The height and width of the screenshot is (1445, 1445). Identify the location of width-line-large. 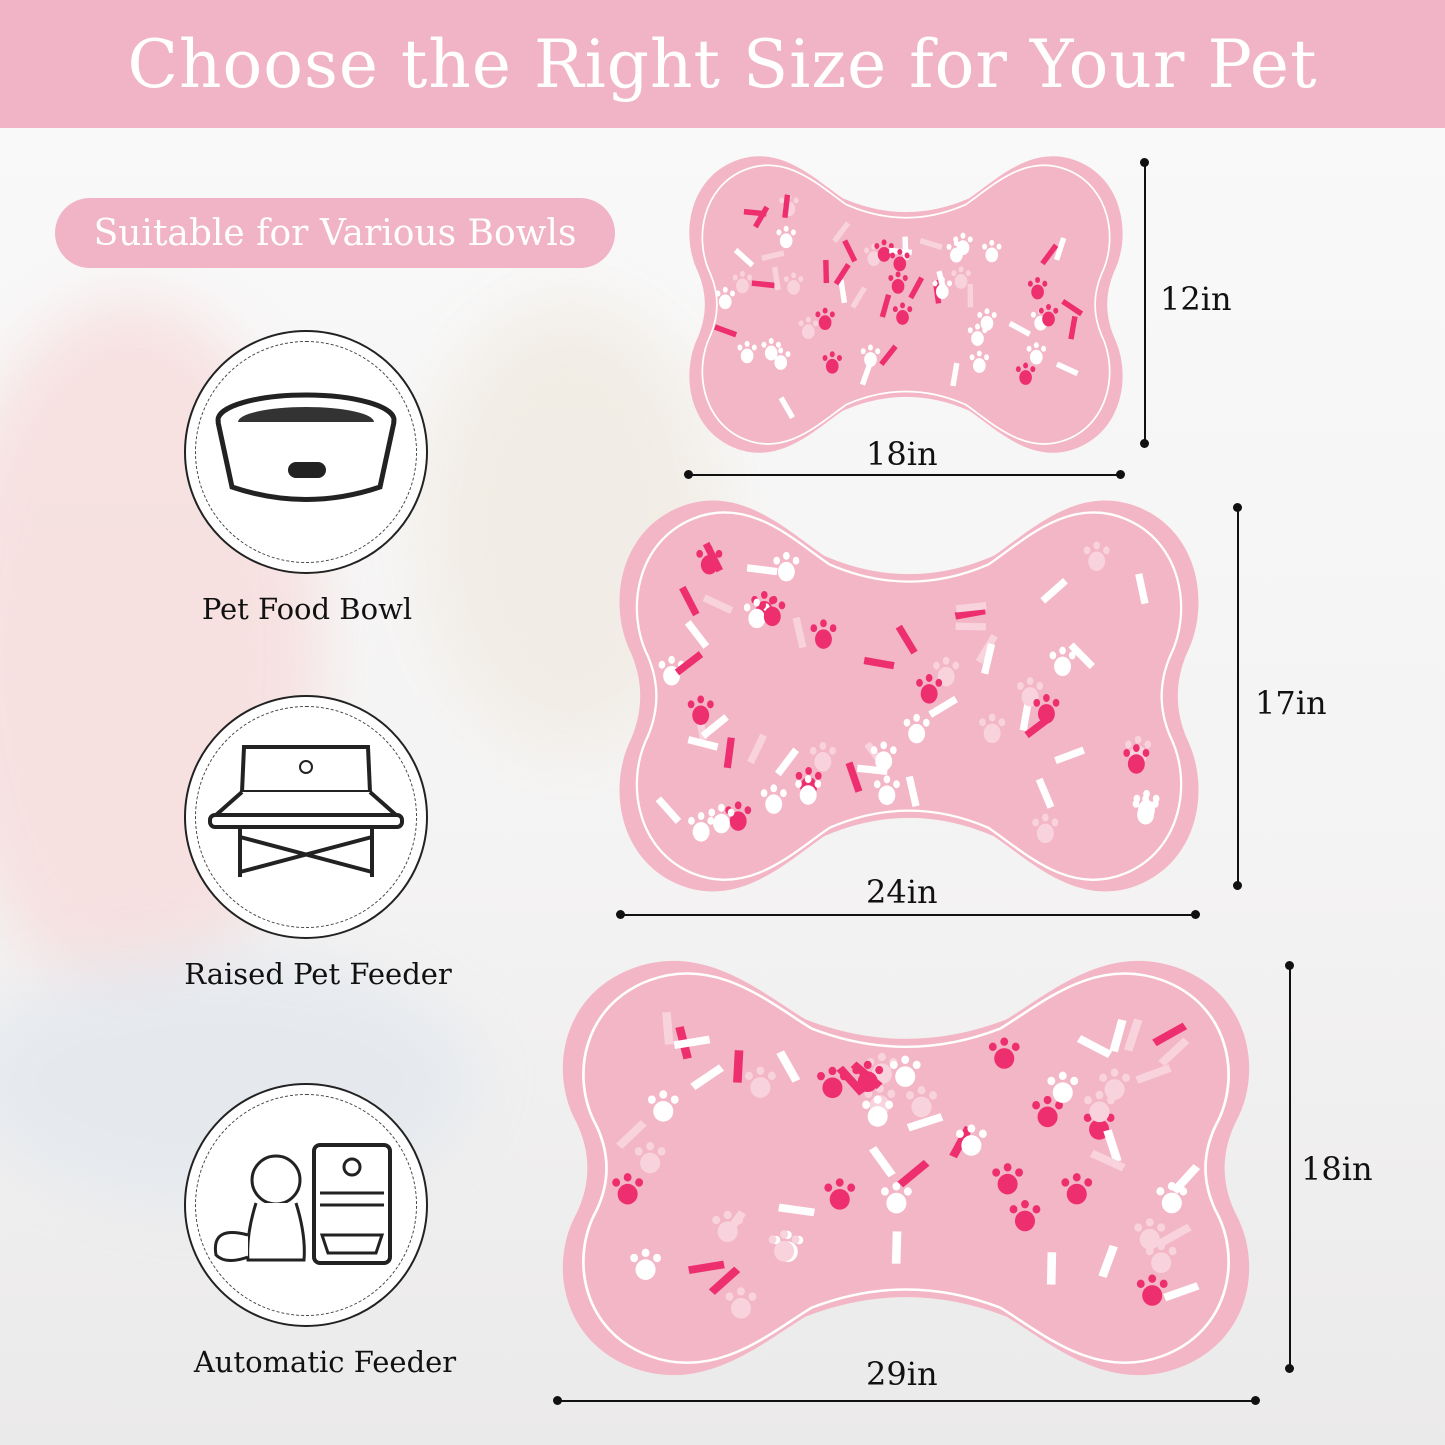
(906, 1401).